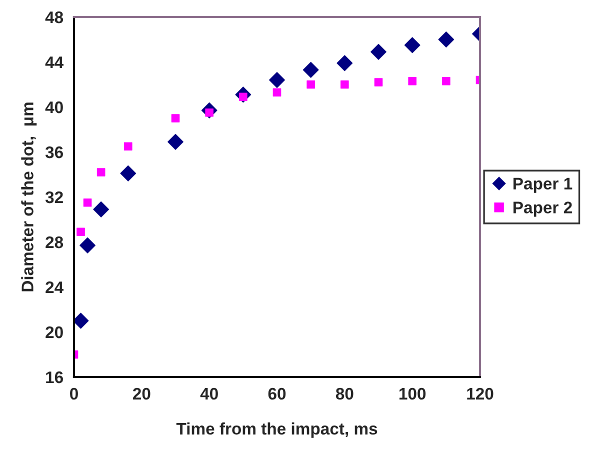 The image size is (607, 458). I want to click on x-tick-label: 100, so click(412, 394).